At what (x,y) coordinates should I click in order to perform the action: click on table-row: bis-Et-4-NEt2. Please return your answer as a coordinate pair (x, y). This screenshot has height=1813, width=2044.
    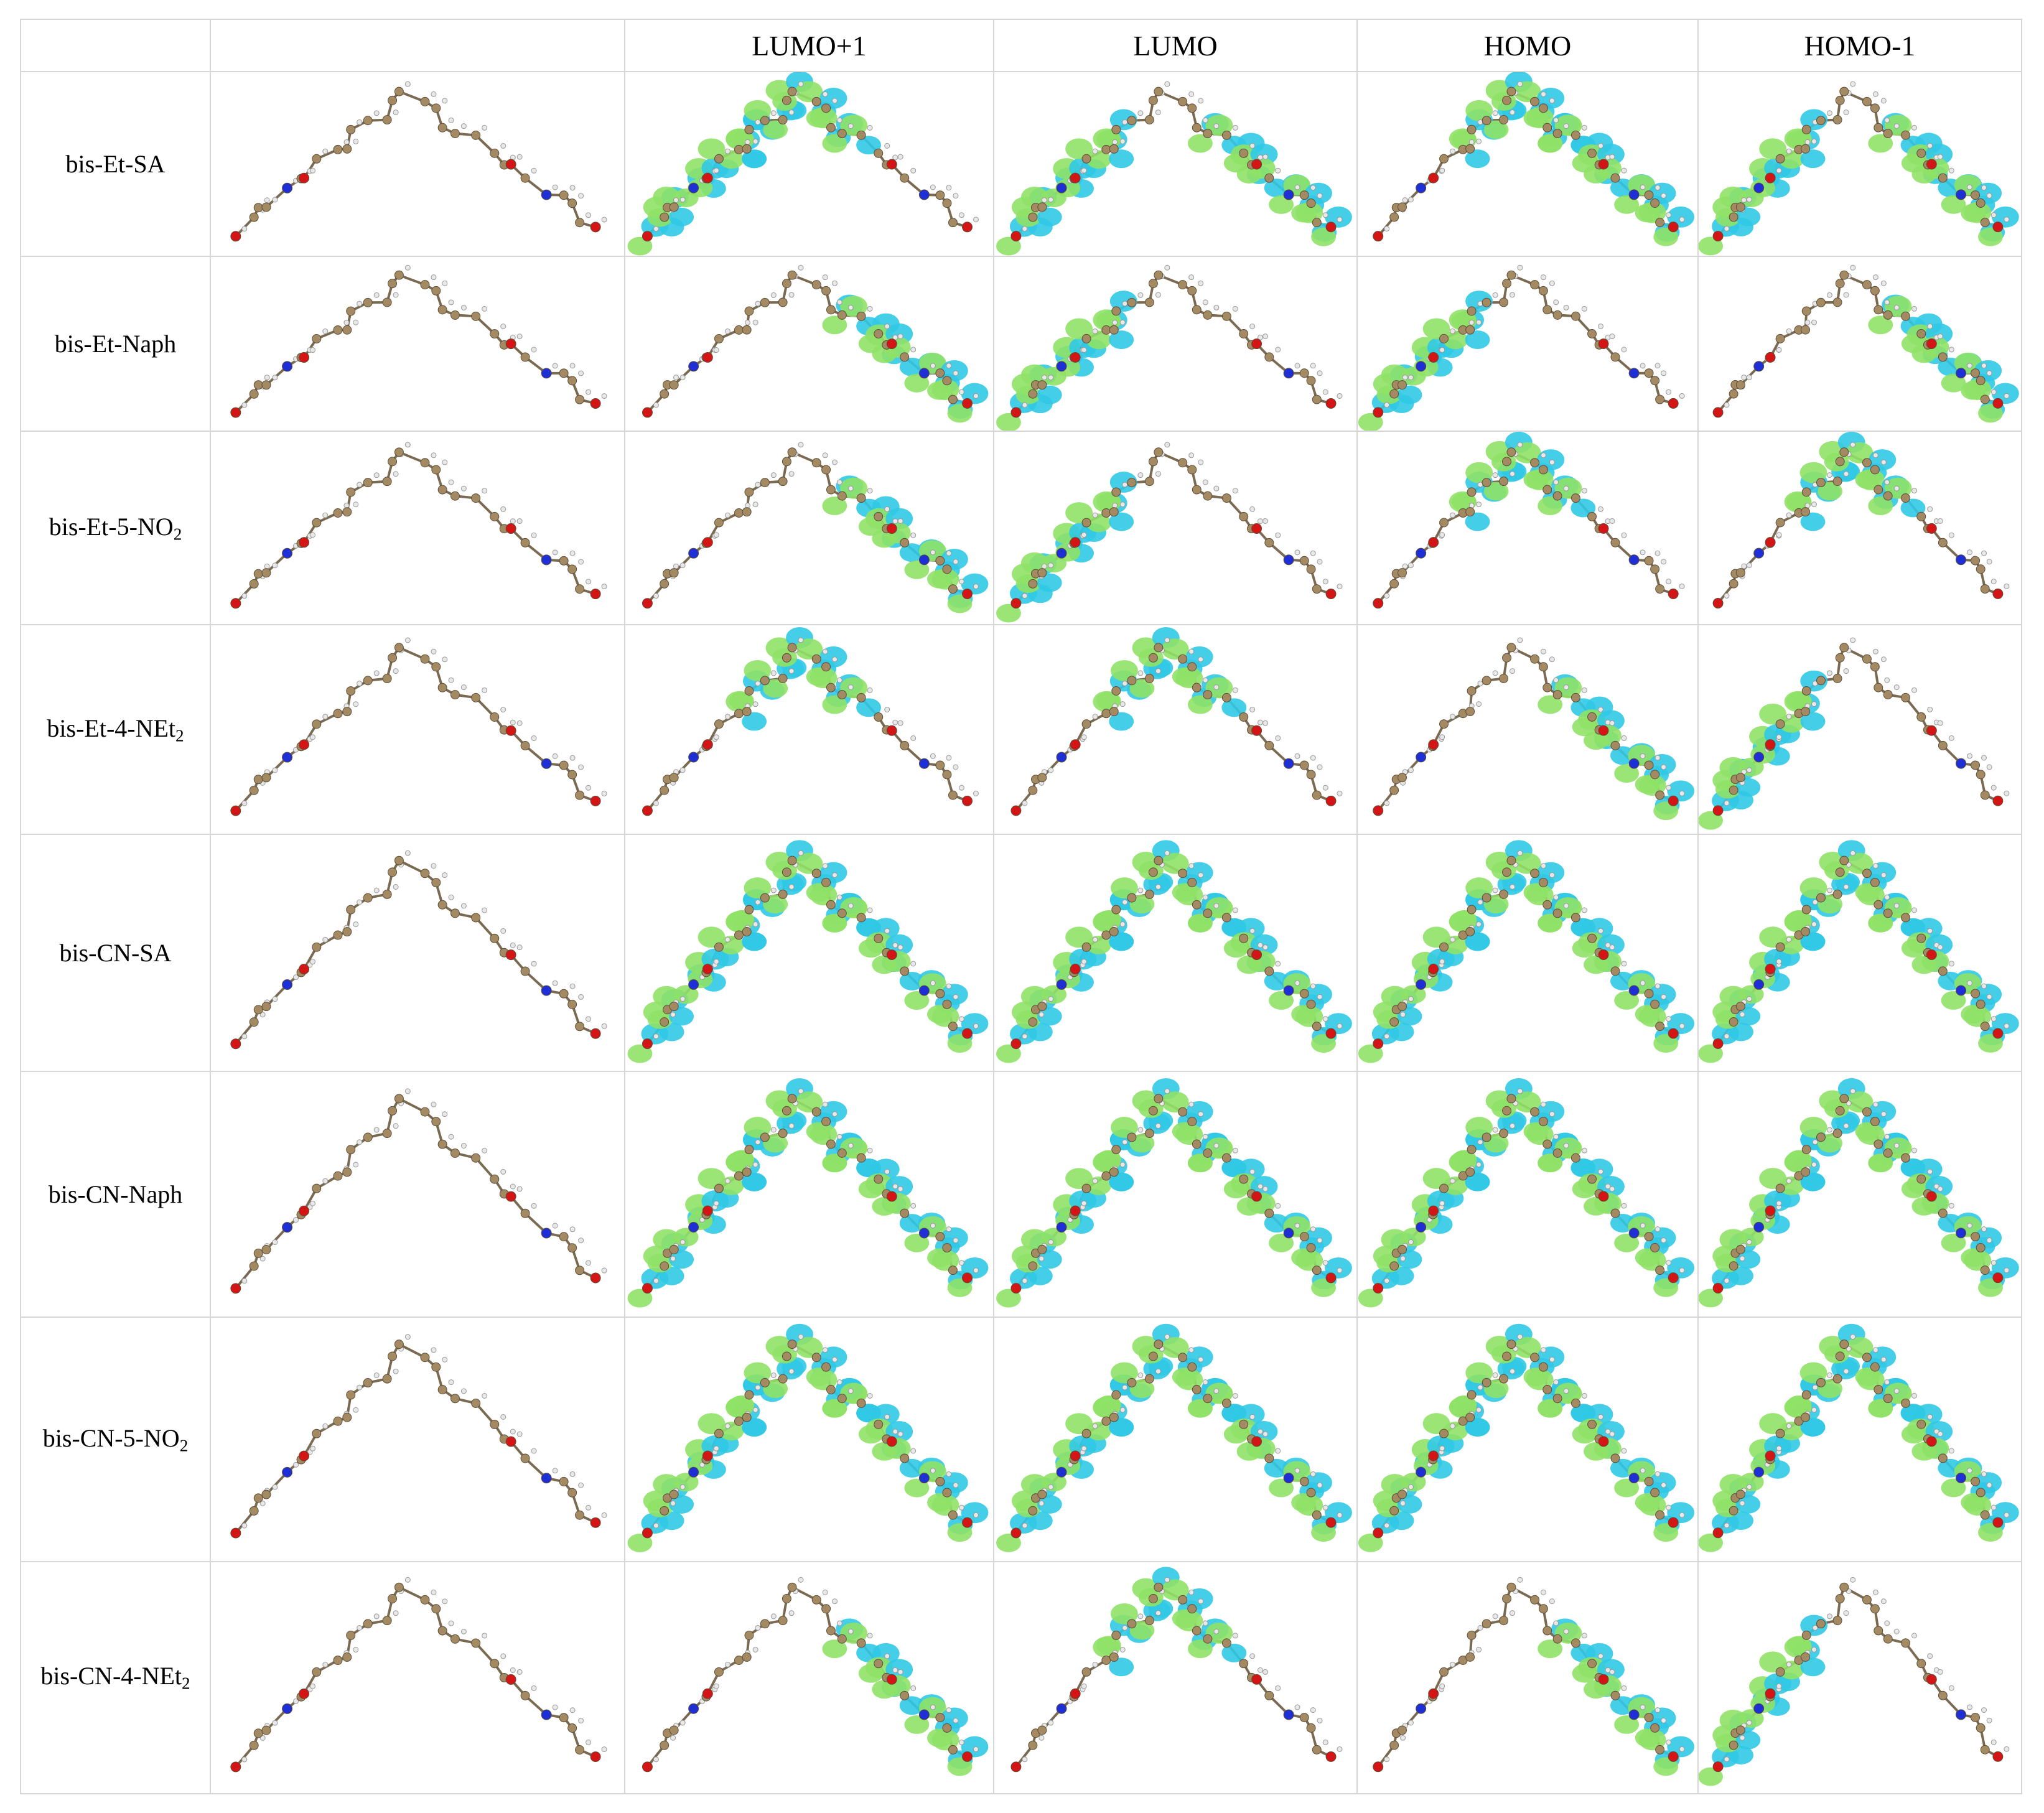
    Looking at the image, I should click on (1021, 730).